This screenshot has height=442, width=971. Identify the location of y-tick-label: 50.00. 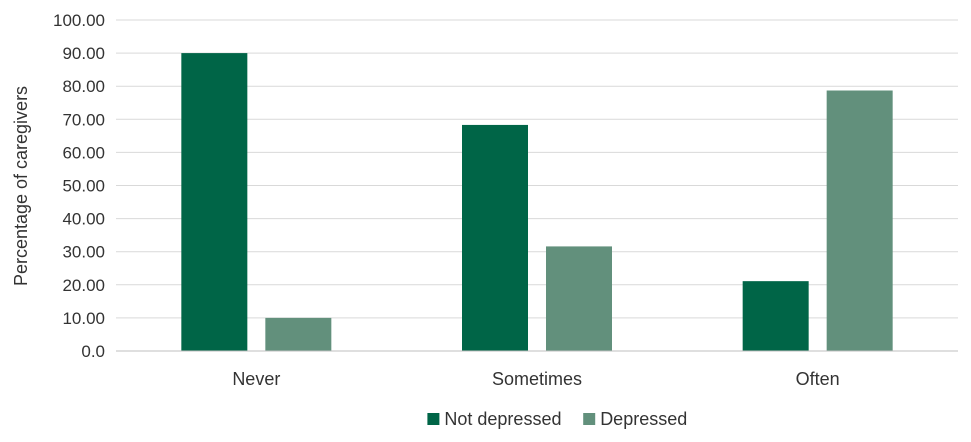
(83, 186).